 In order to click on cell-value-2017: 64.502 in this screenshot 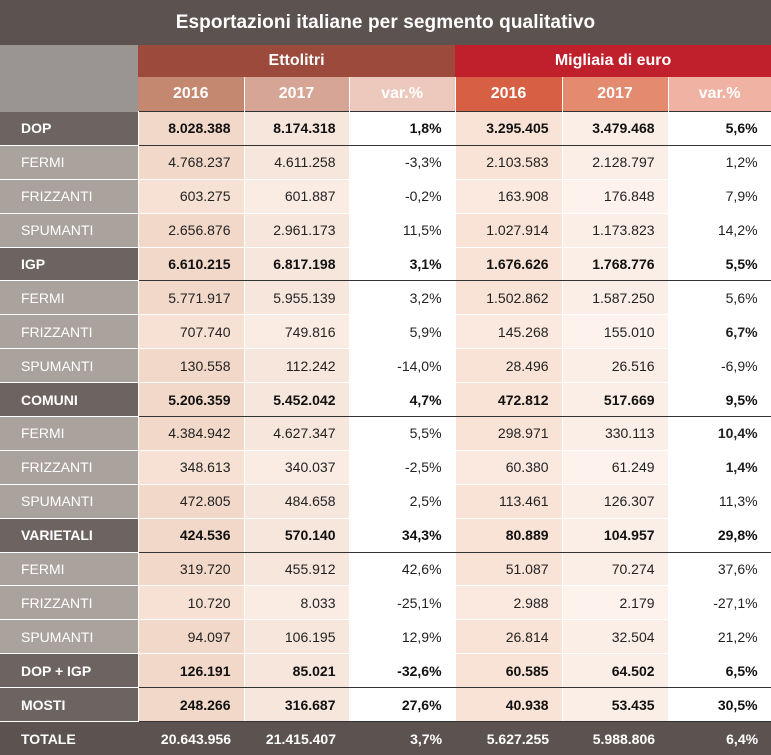, I will do `click(615, 671)`.